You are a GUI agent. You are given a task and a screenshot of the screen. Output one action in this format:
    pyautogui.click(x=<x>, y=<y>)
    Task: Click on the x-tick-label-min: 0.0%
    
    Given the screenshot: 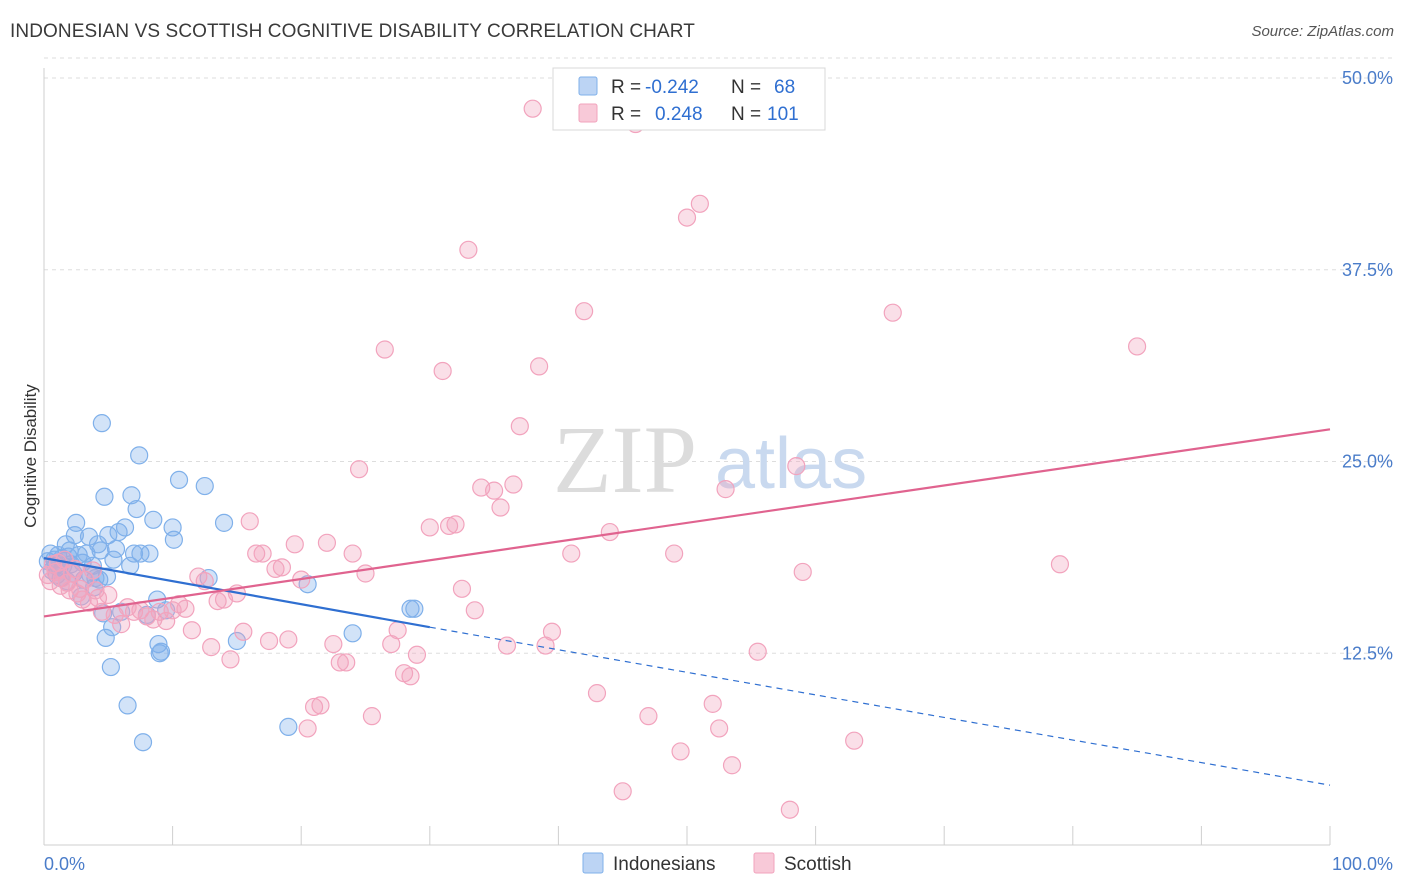 What is the action you would take?
    pyautogui.click(x=64, y=864)
    